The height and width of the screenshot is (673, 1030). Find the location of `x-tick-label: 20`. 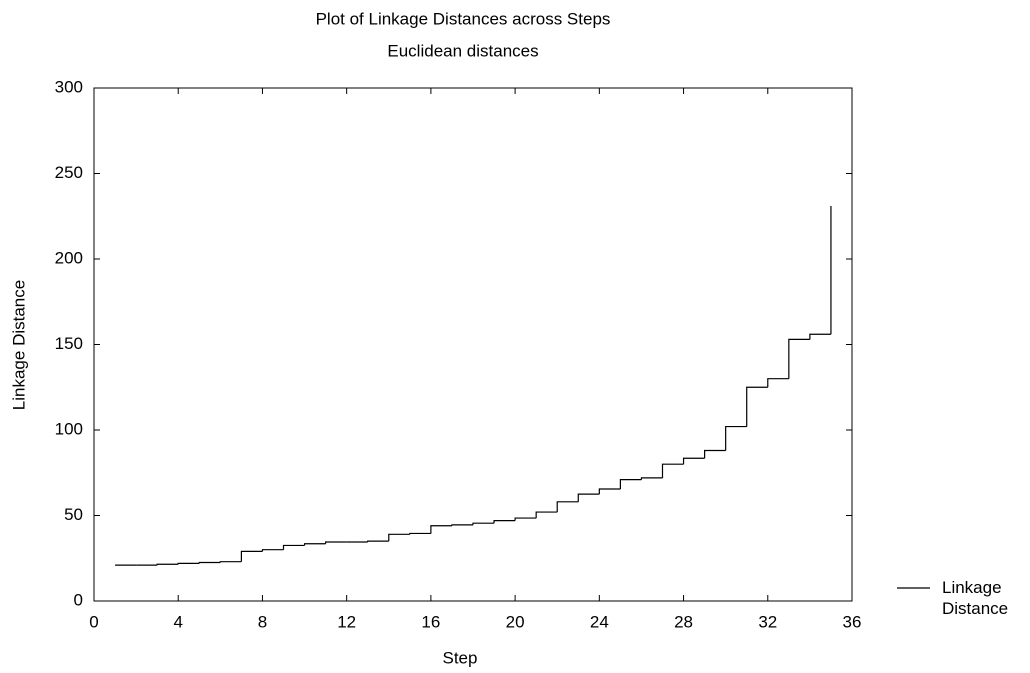

x-tick-label: 20 is located at coordinates (515, 621).